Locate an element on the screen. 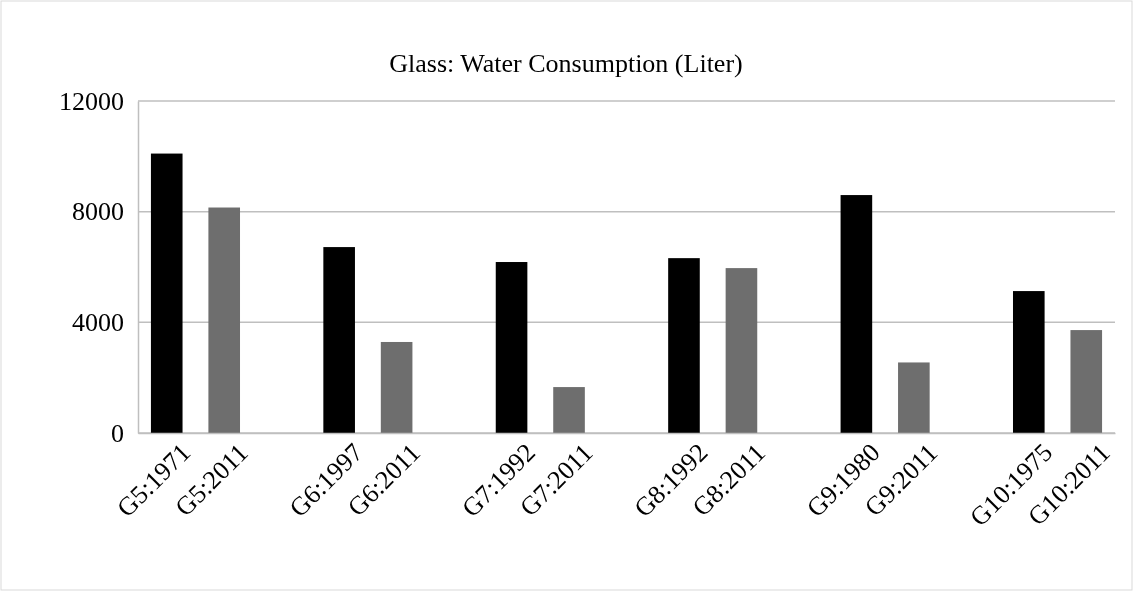 This screenshot has height=591, width=1133. y-tick-label: 0 is located at coordinates (117, 433).